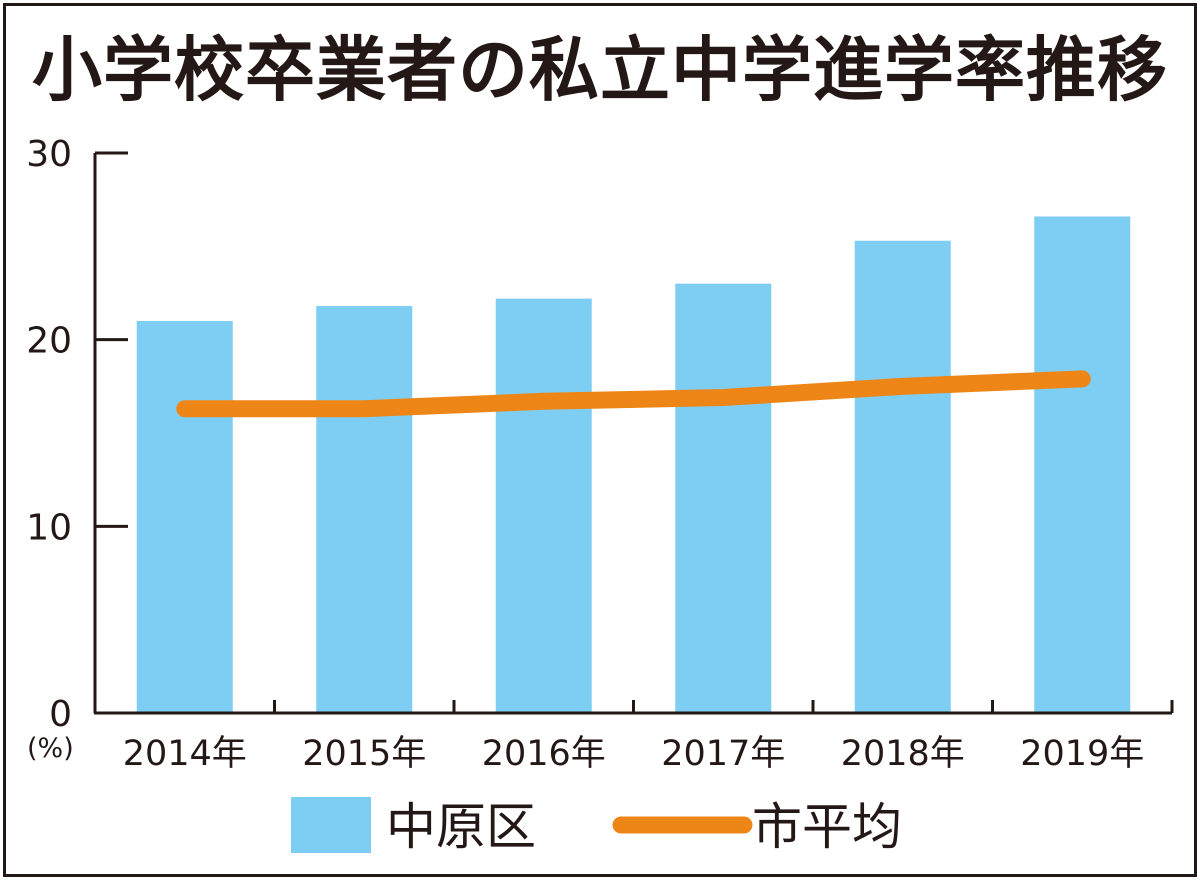 The image size is (1200, 880). Describe the element at coordinates (902, 476) in the screenshot. I see `bar-2018年` at that location.